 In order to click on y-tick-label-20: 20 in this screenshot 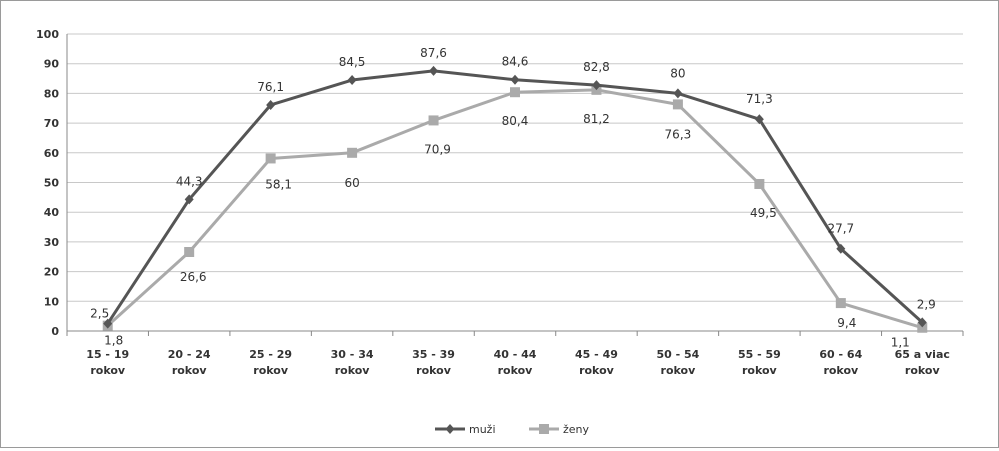, I will do `click(52, 272)`.